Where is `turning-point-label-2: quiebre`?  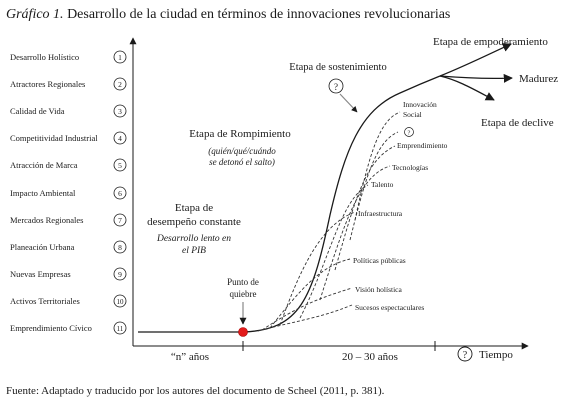
turning-point-label-2: quiebre is located at coordinates (243, 294).